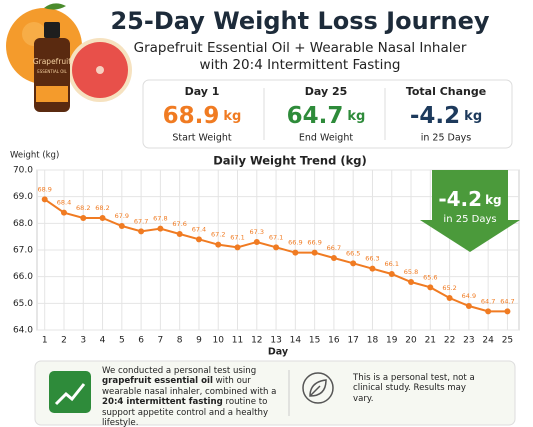 Image resolution: width=533 pixels, height=427 pixels. What do you see at coordinates (23, 197) in the screenshot?
I see `y-tick-label: 69.0` at bounding box center [23, 197].